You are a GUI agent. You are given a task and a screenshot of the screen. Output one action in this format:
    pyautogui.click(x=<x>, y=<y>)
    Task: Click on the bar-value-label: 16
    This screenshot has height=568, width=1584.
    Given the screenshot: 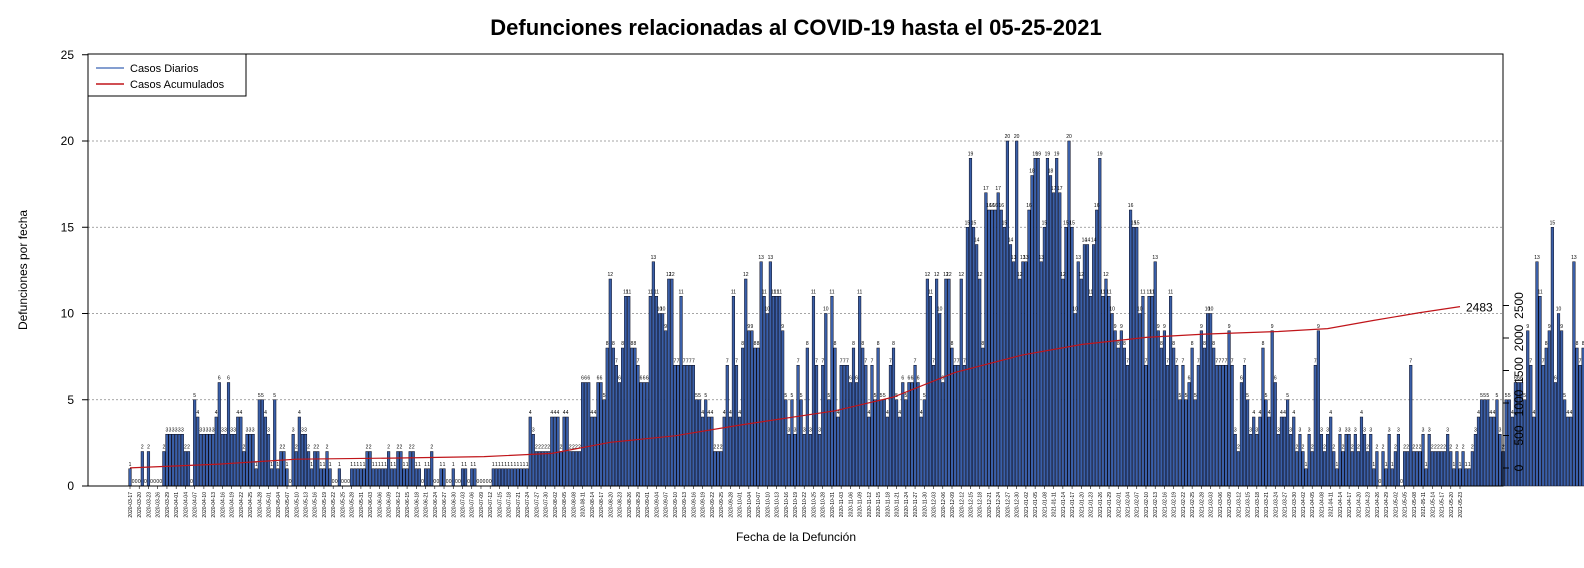 What is the action you would take?
    pyautogui.click(x=1131, y=206)
    